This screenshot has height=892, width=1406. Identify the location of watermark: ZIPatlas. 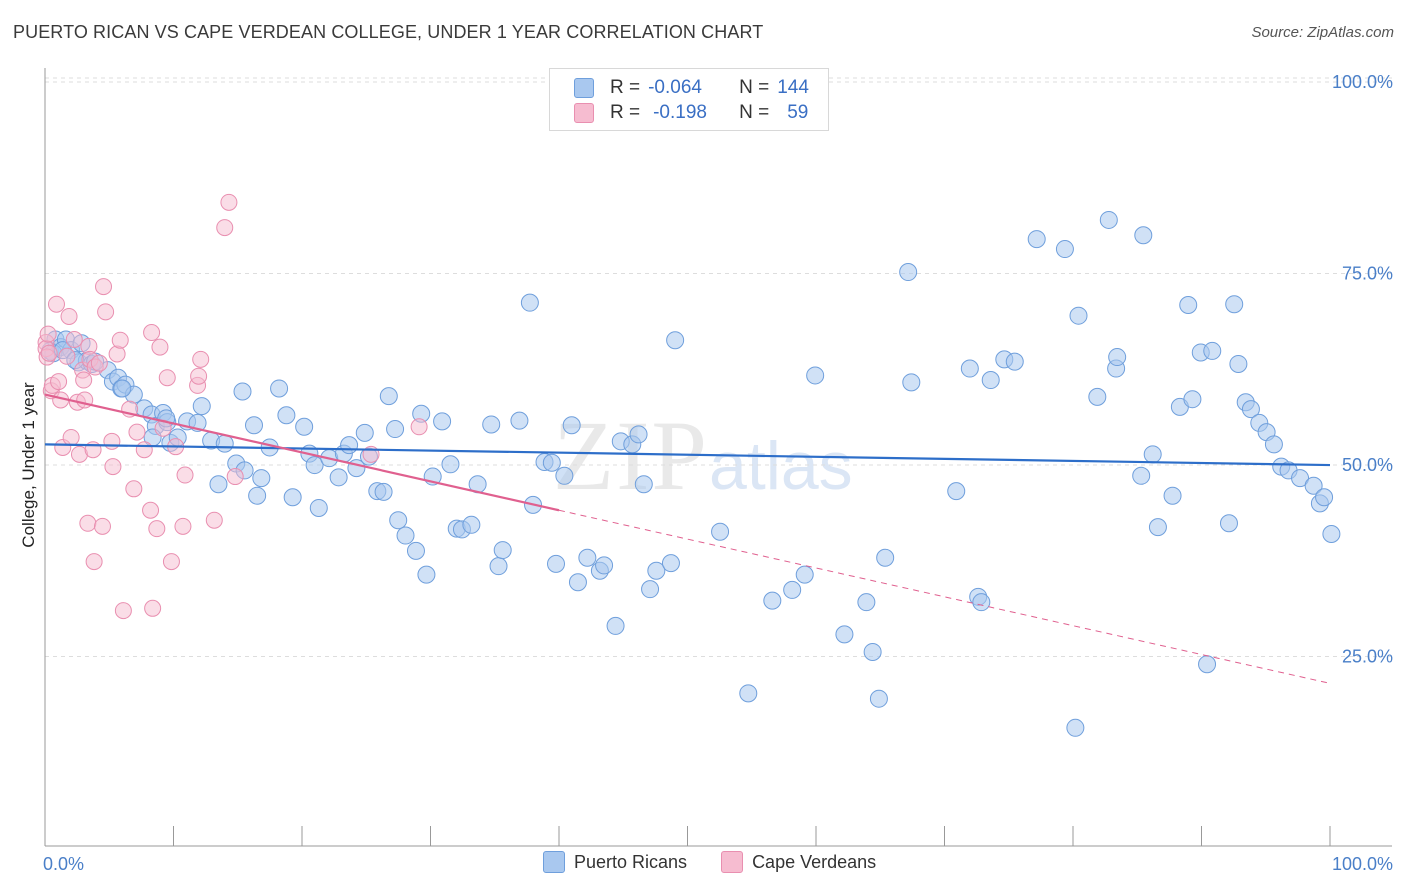
(703, 455).